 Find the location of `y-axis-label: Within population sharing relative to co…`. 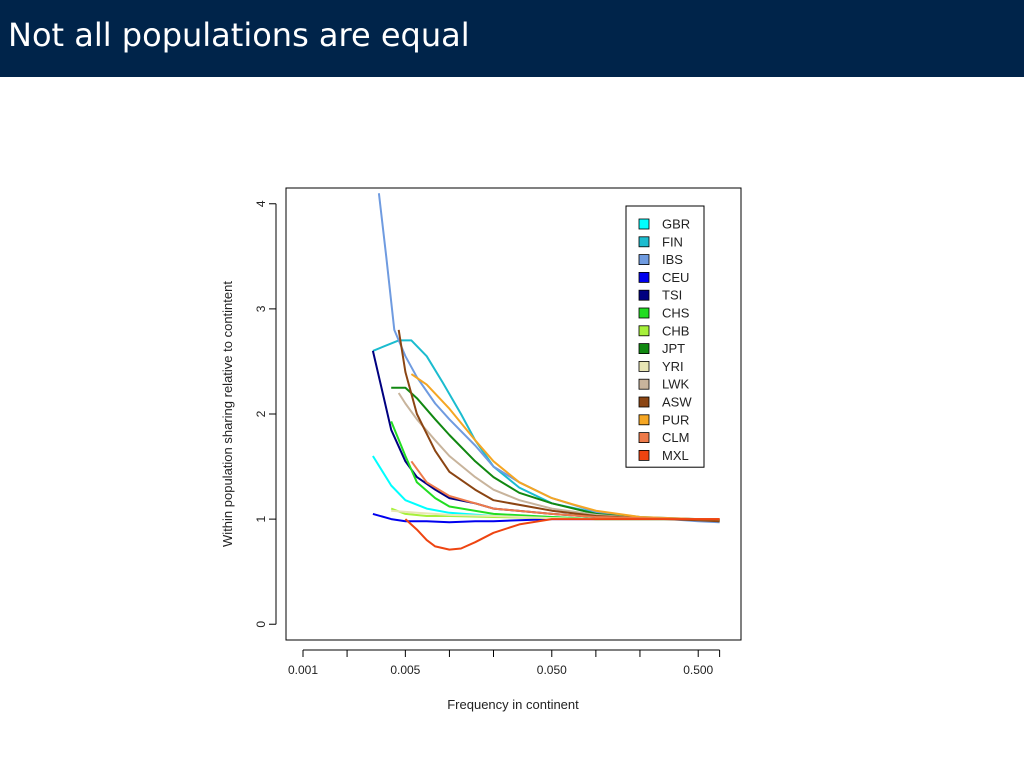

y-axis-label: Within population sharing relative to co… is located at coordinates (227, 414).